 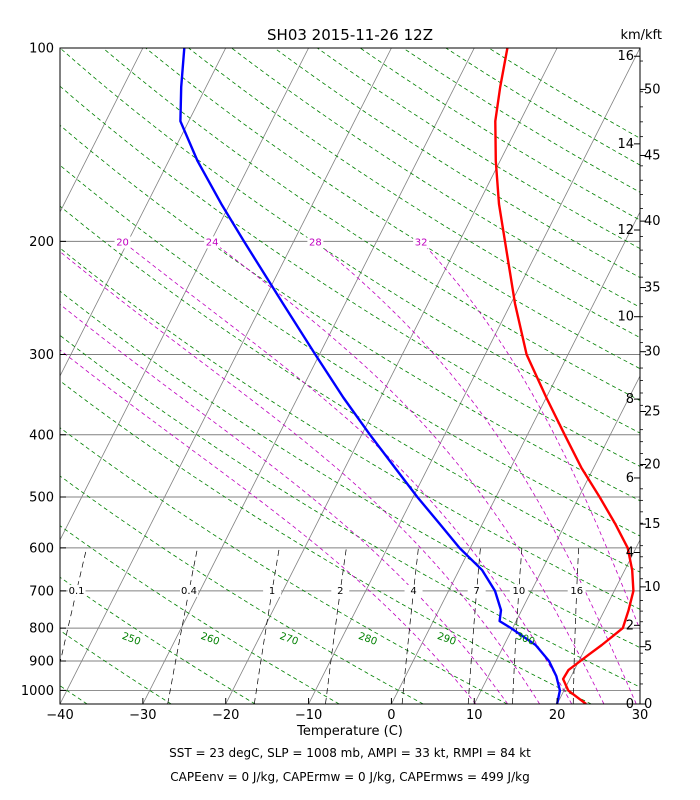 What do you see at coordinates (630, 704) in the screenshot?
I see `km-tick-label: 0` at bounding box center [630, 704].